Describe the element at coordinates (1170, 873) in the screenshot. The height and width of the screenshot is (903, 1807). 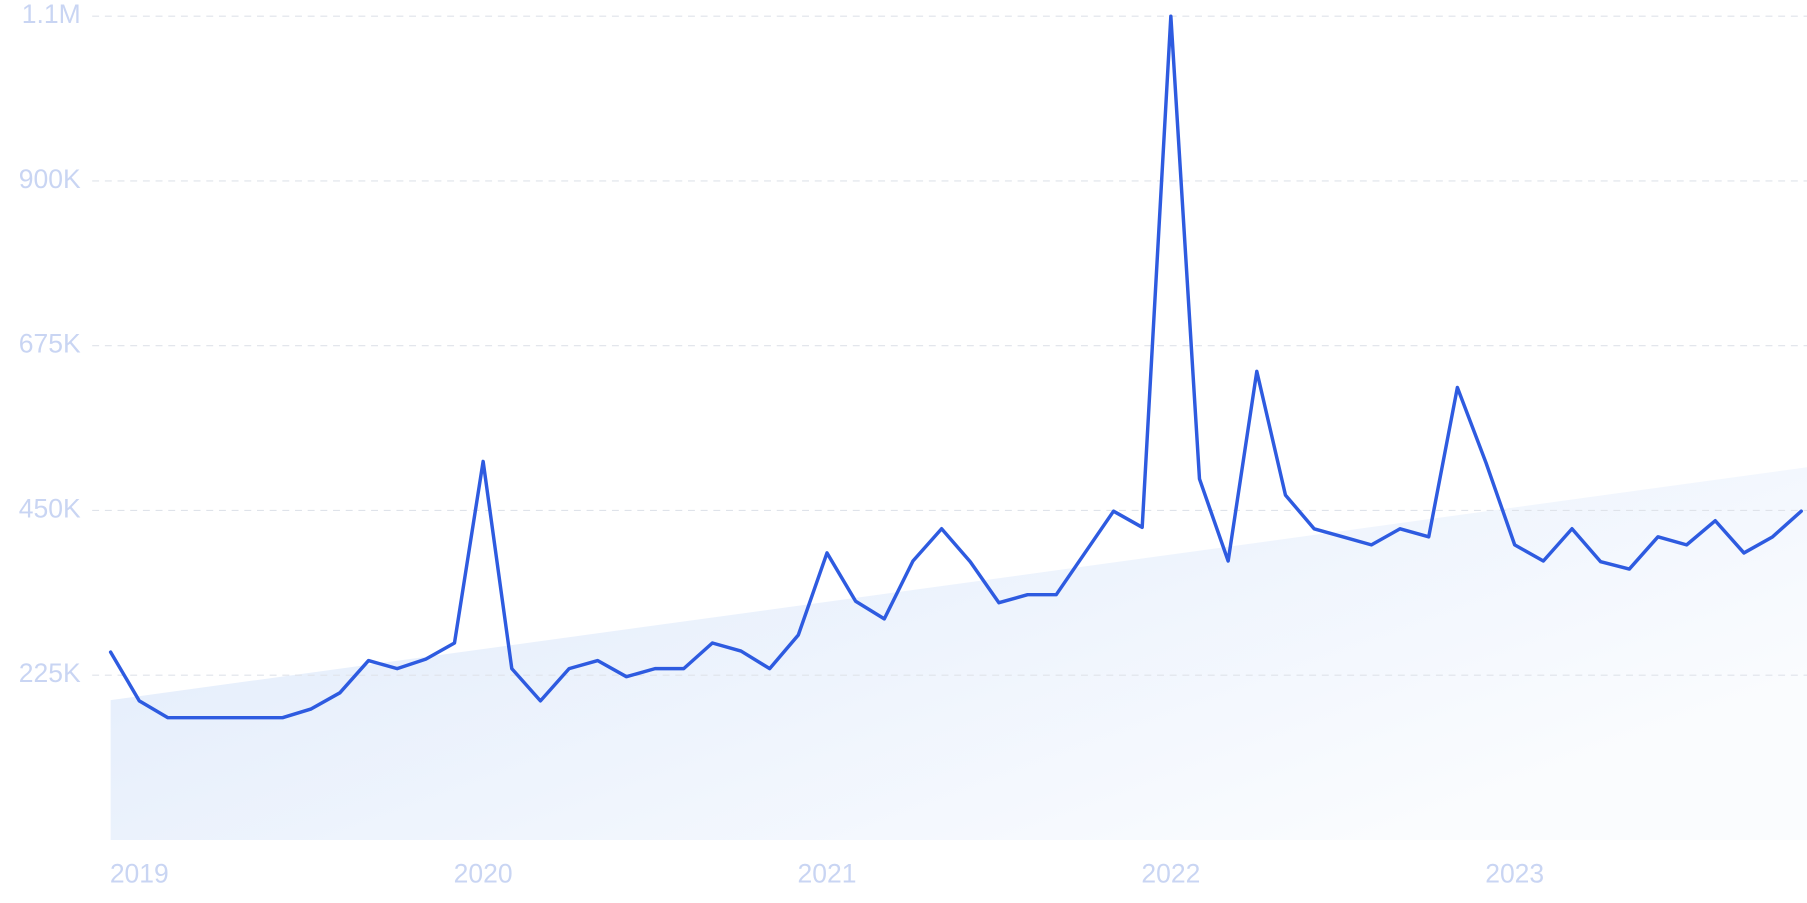
I see `x-tick-label: 2022` at that location.